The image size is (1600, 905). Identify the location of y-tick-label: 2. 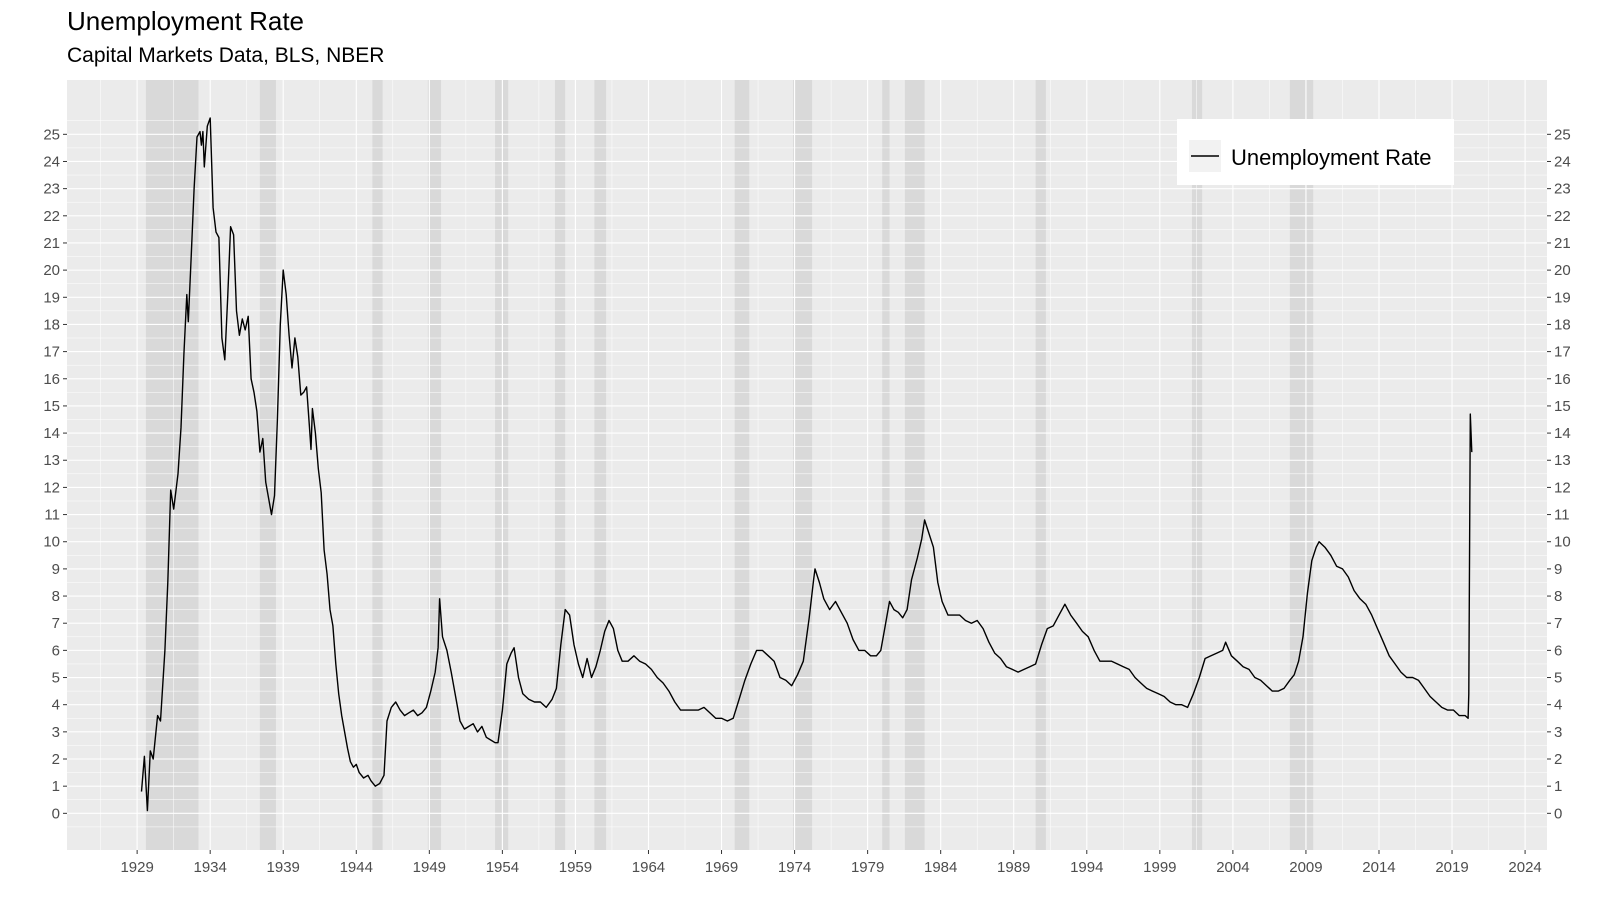
(56, 759).